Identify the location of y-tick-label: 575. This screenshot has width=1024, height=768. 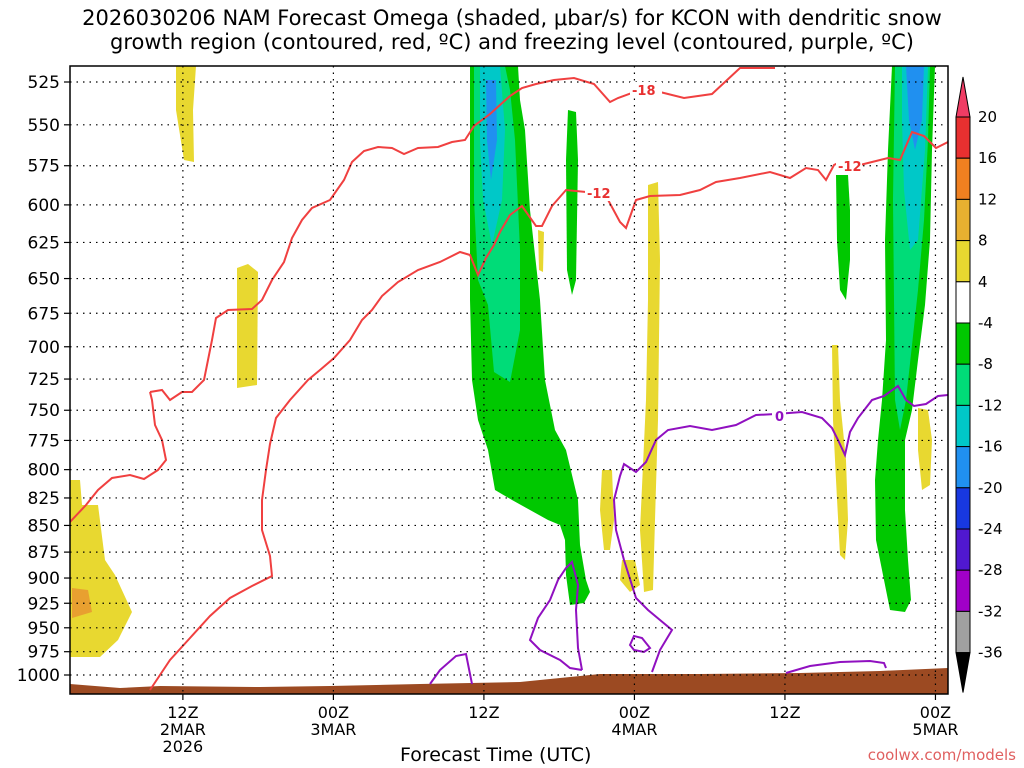
(44, 167).